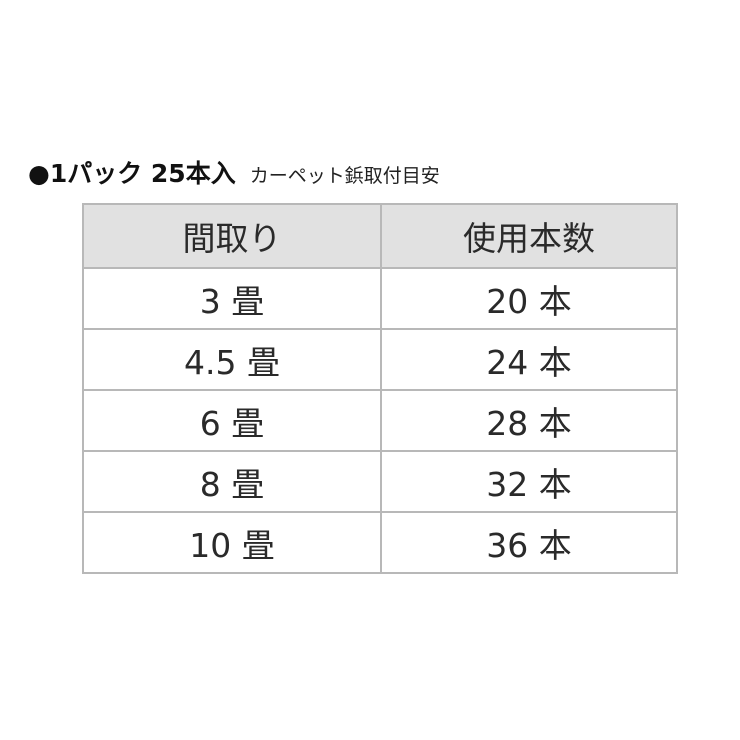  What do you see at coordinates (232, 359) in the screenshot?
I see `room-size-cell: 4.5 畳` at bounding box center [232, 359].